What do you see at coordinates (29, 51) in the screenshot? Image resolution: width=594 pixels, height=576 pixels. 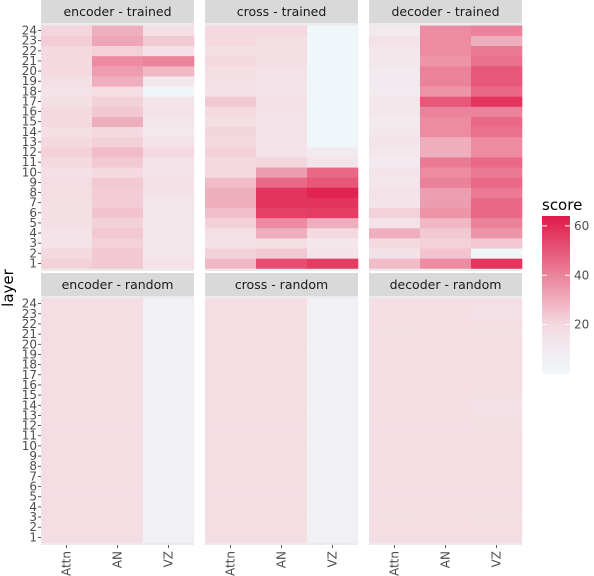 I see `y-tick-label: 22` at bounding box center [29, 51].